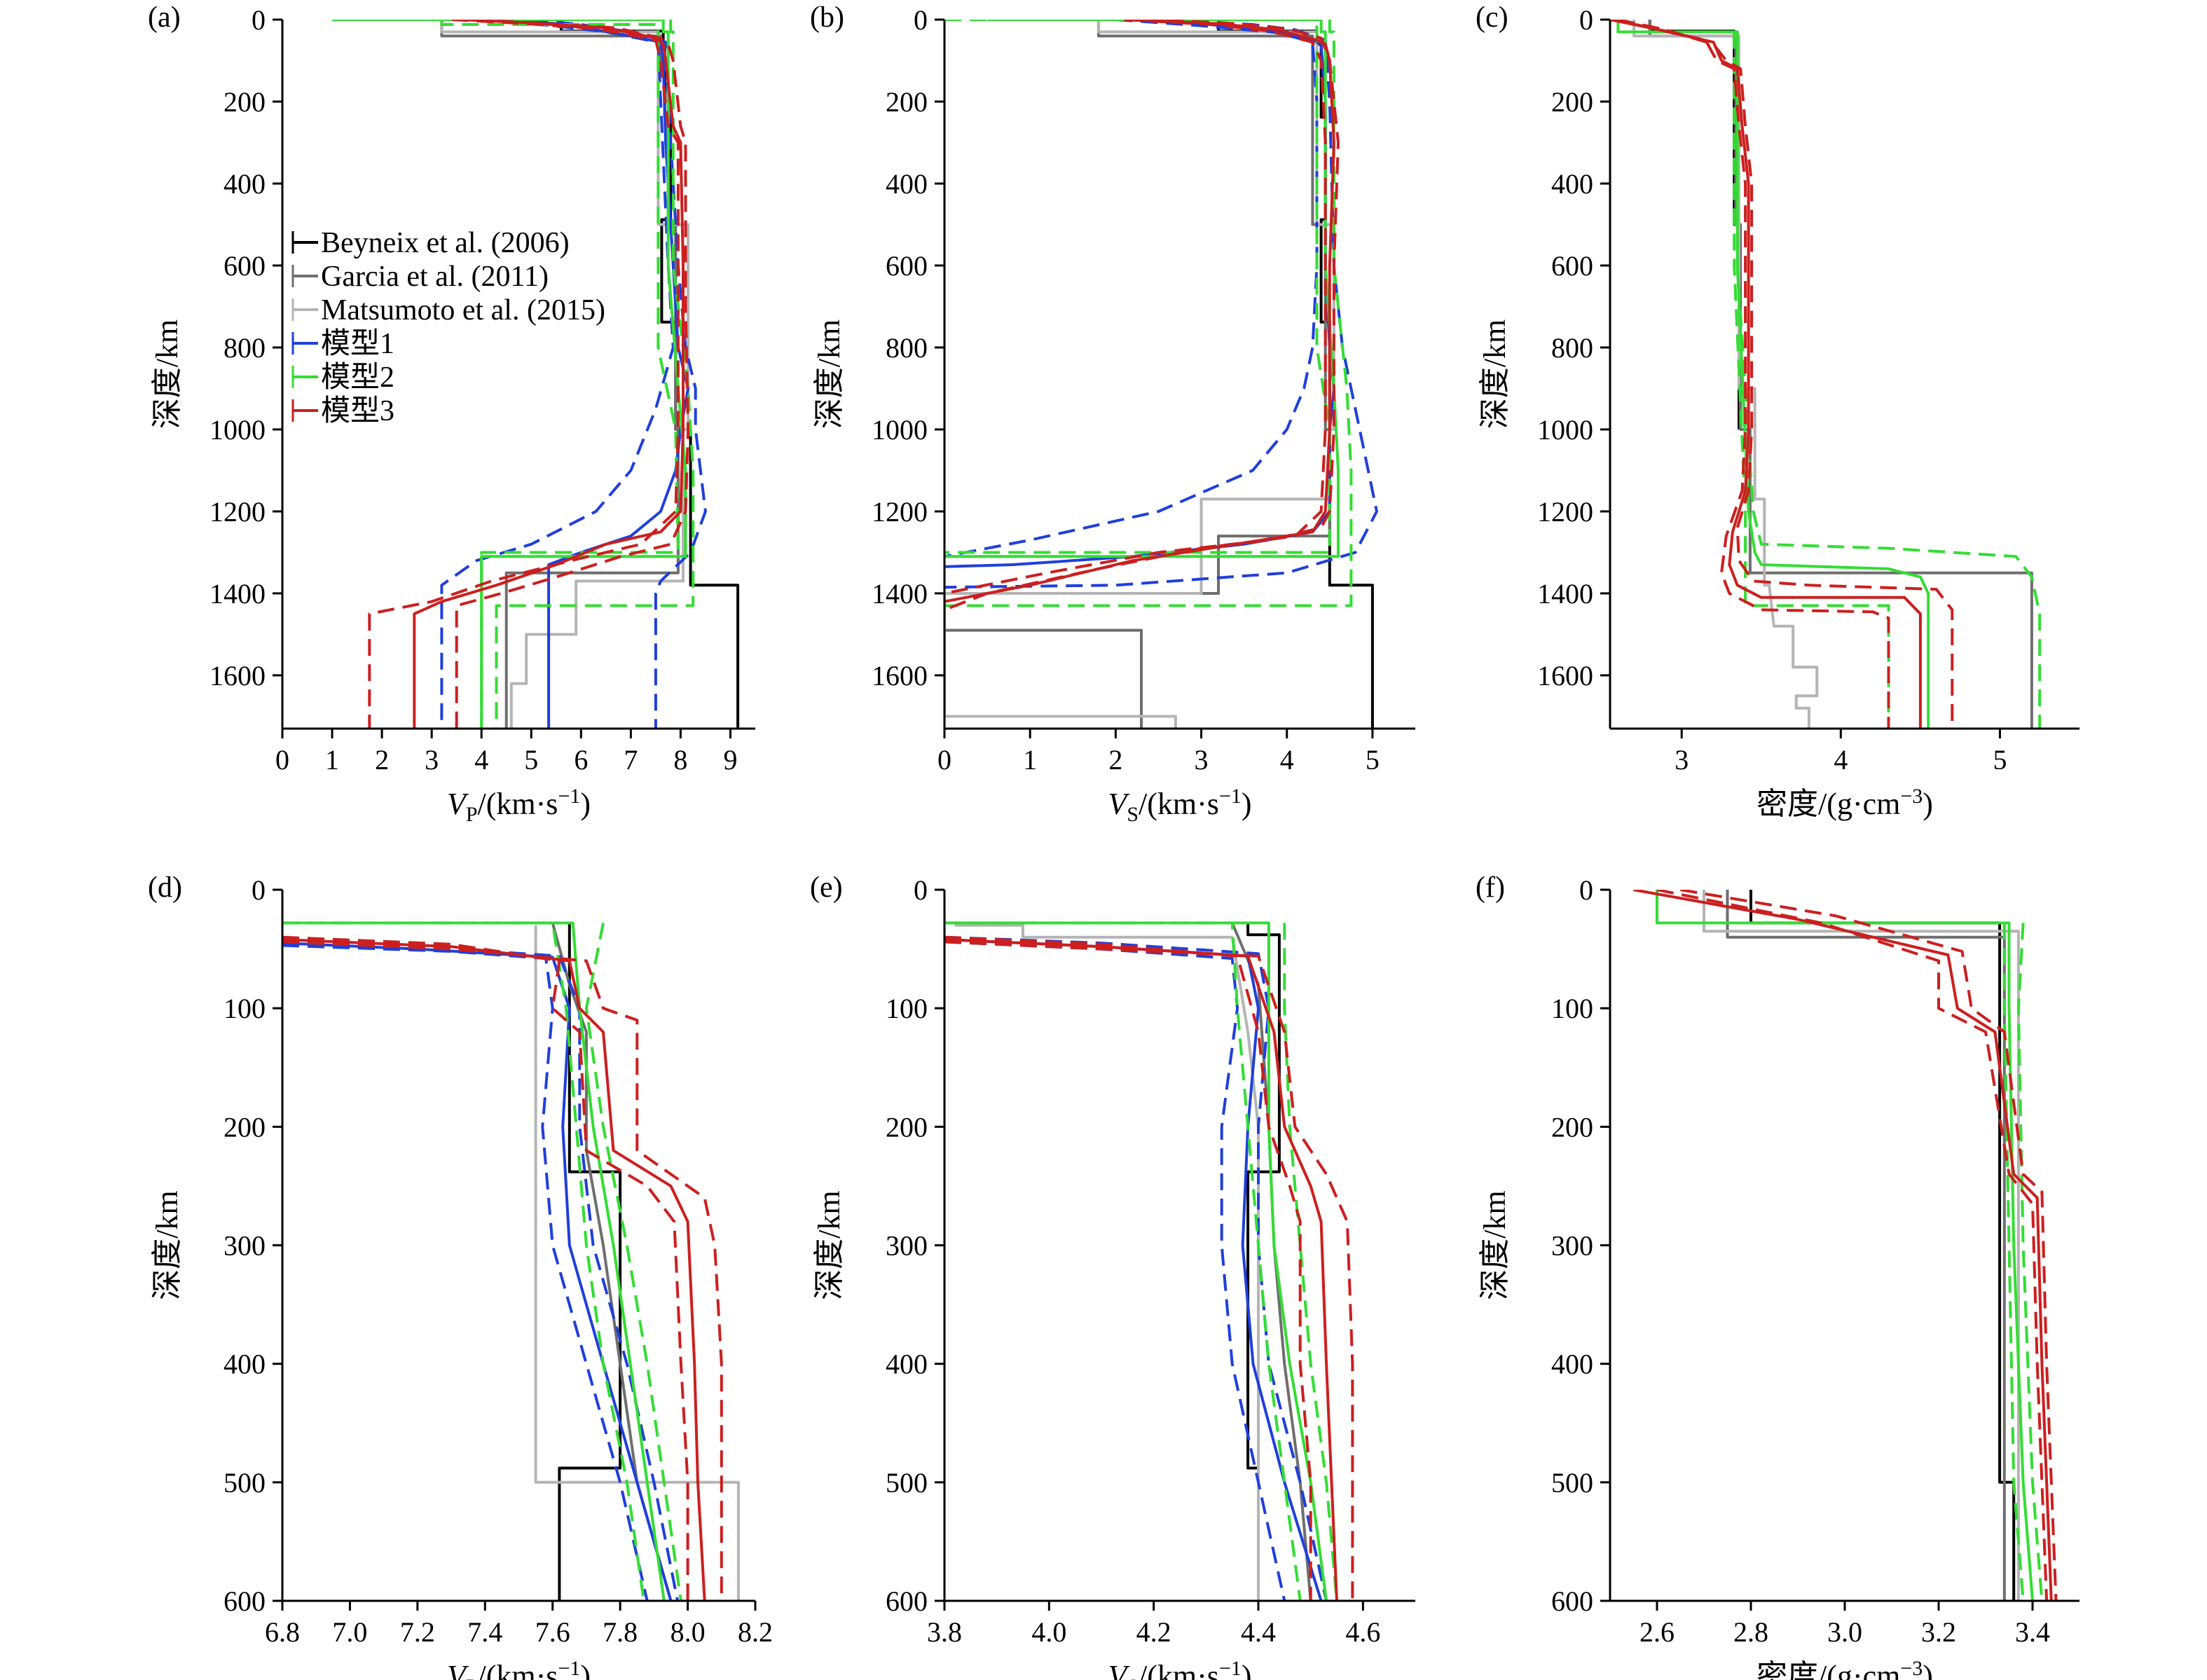  Describe the element at coordinates (631, 760) in the screenshot. I see `x-tick-label: 7` at that location.